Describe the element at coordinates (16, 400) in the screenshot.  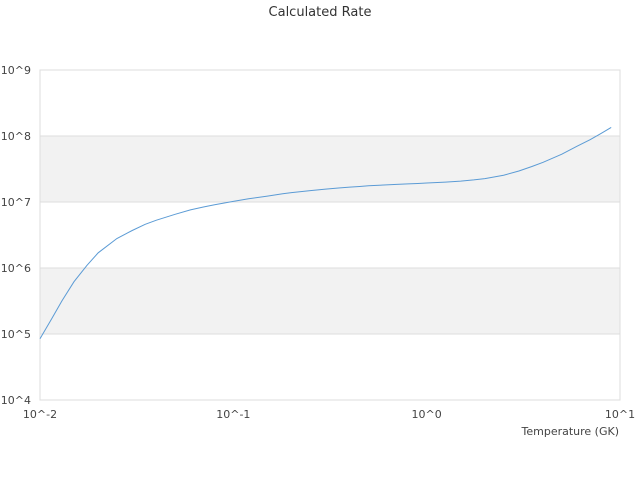
I see `y-tick-label: 10^4` at that location.